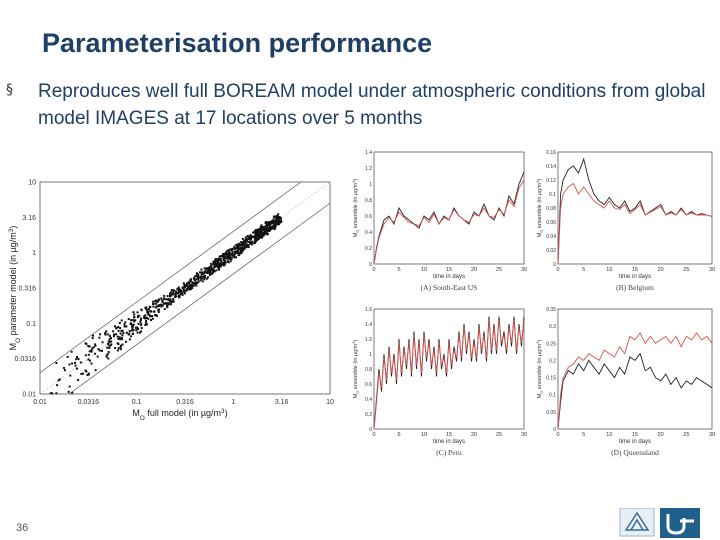 The height and width of the screenshot is (540, 720). Describe the element at coordinates (635, 369) in the screenshot. I see `panel-plot-area` at that location.